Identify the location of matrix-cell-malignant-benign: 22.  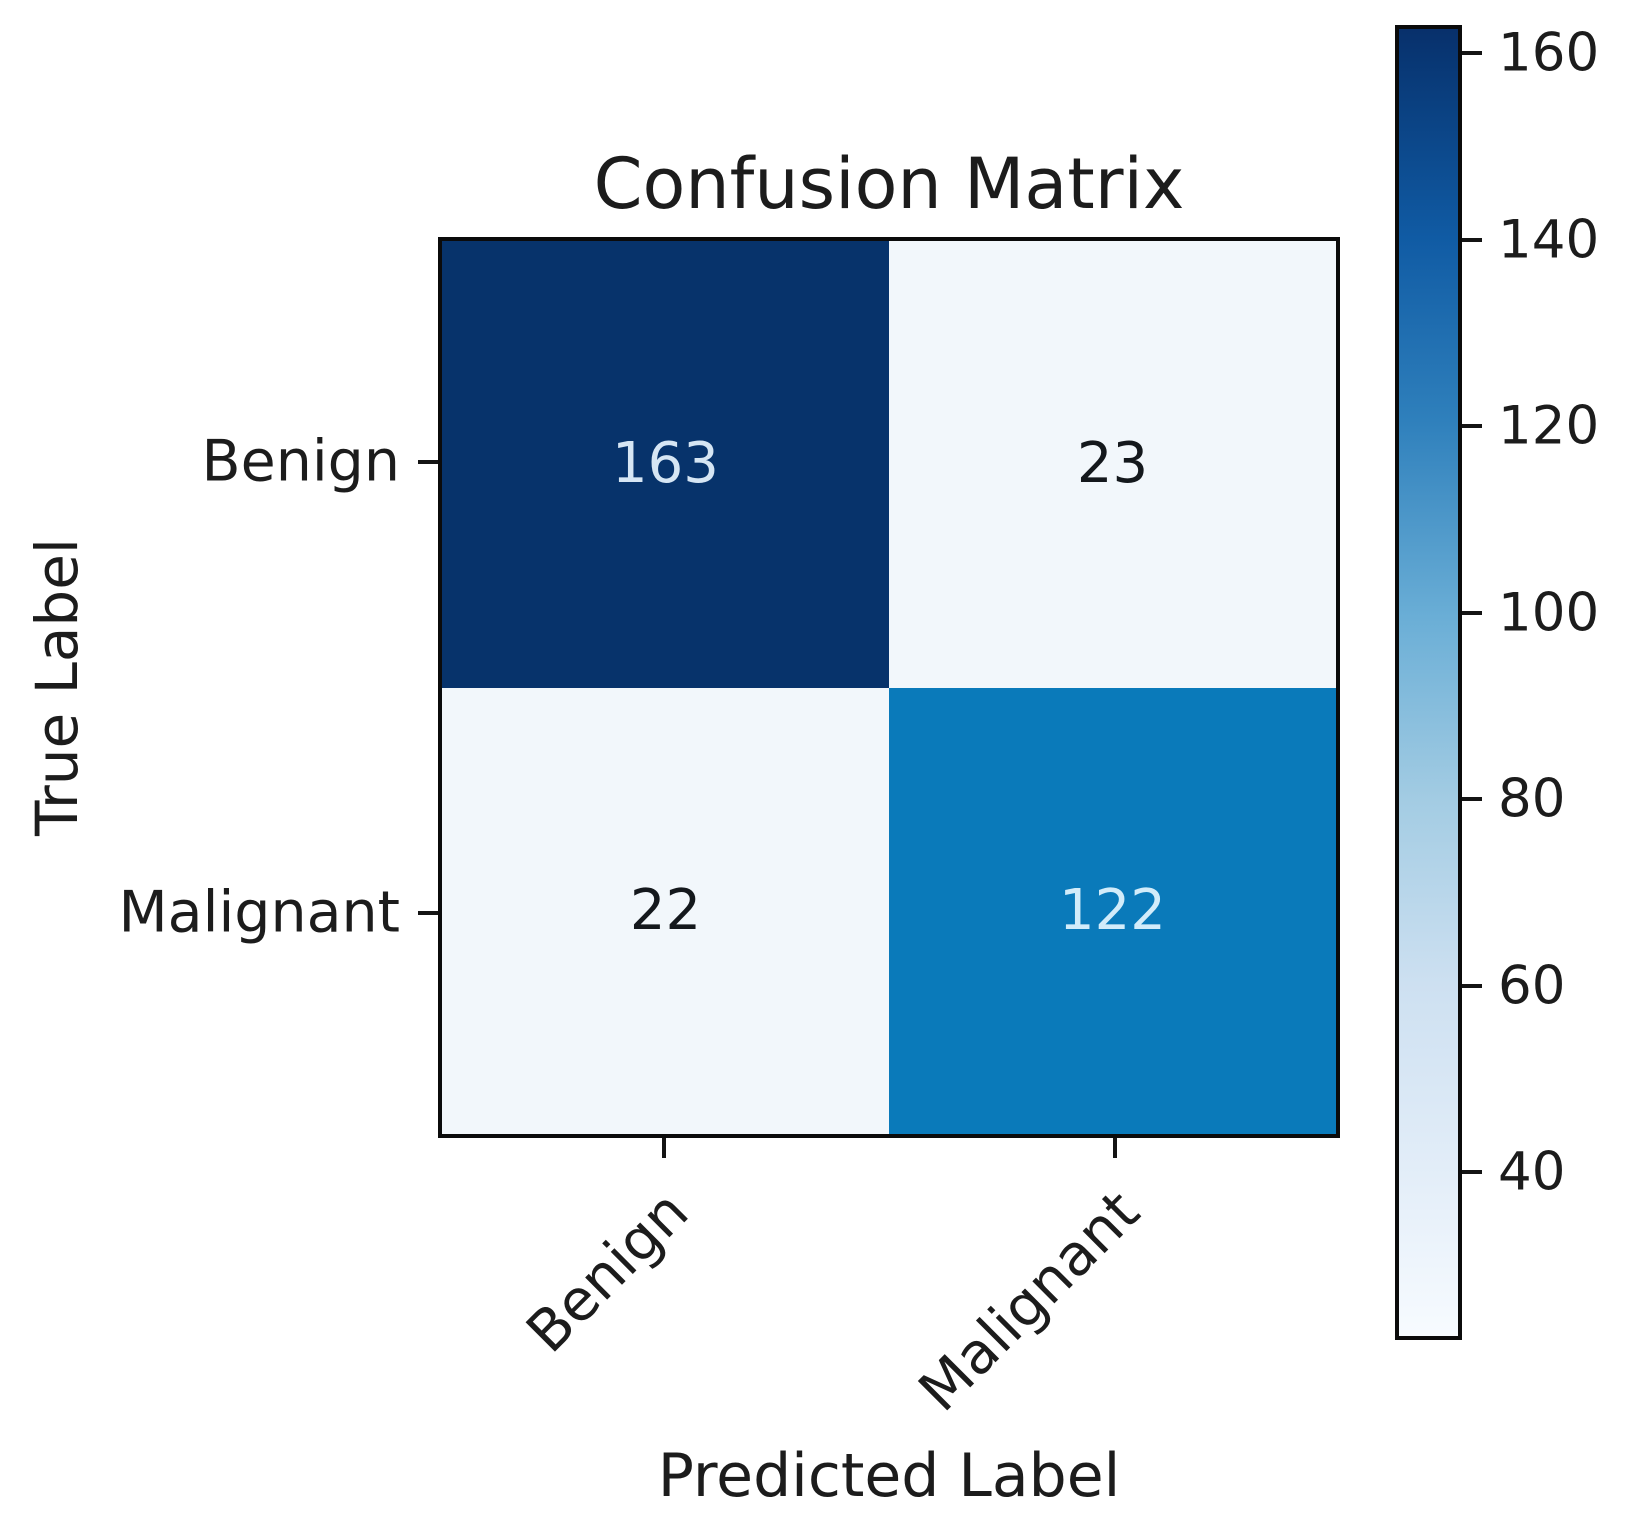
(665, 910).